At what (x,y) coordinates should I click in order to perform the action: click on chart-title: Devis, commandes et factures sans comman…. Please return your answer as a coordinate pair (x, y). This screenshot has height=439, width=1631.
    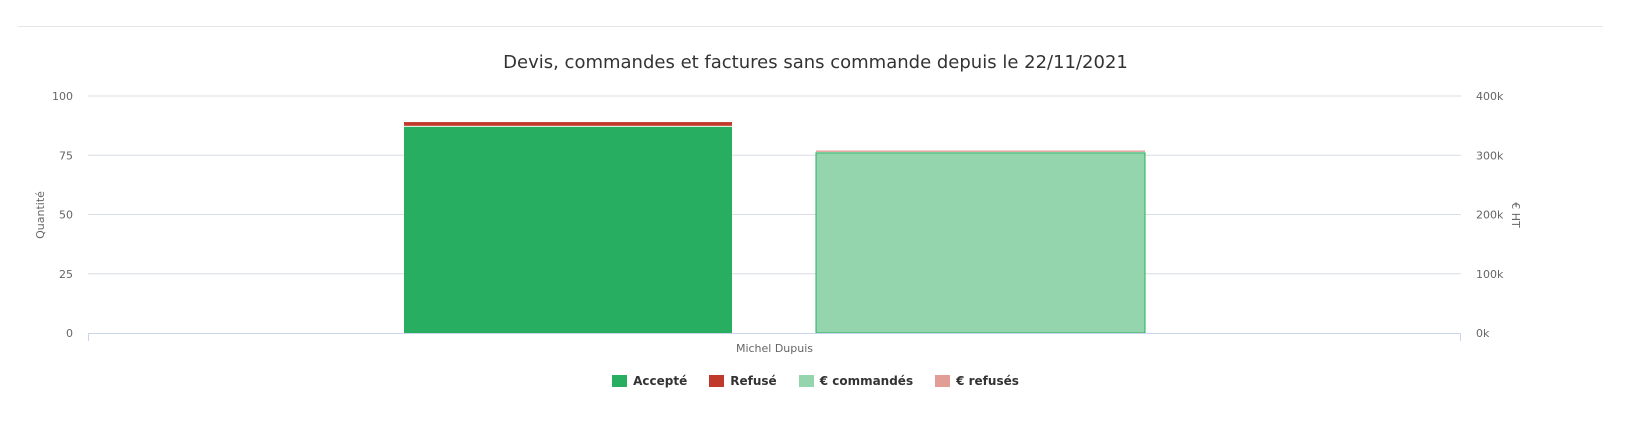
    Looking at the image, I should click on (815, 62).